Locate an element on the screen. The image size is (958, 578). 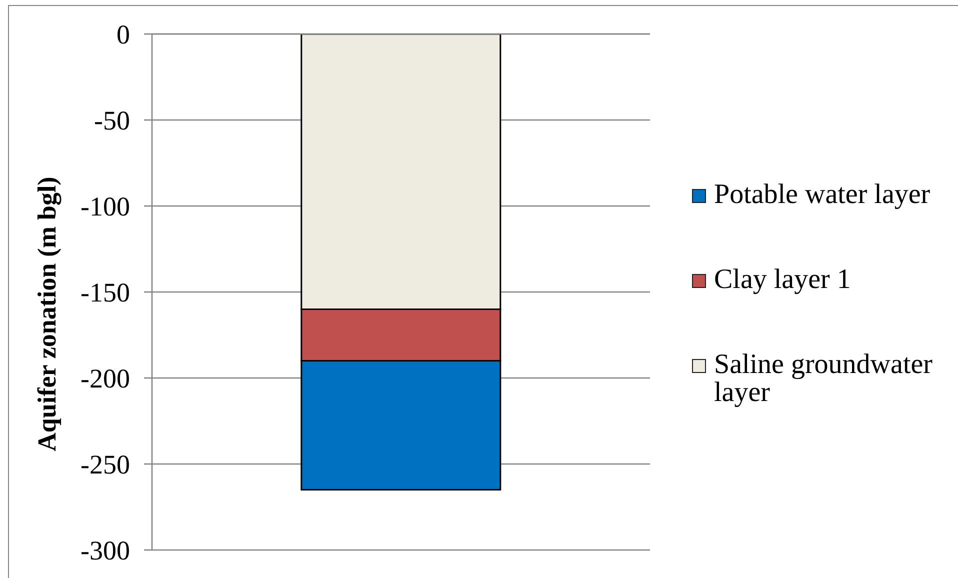
y-tick-label: -150 is located at coordinates (105, 293).